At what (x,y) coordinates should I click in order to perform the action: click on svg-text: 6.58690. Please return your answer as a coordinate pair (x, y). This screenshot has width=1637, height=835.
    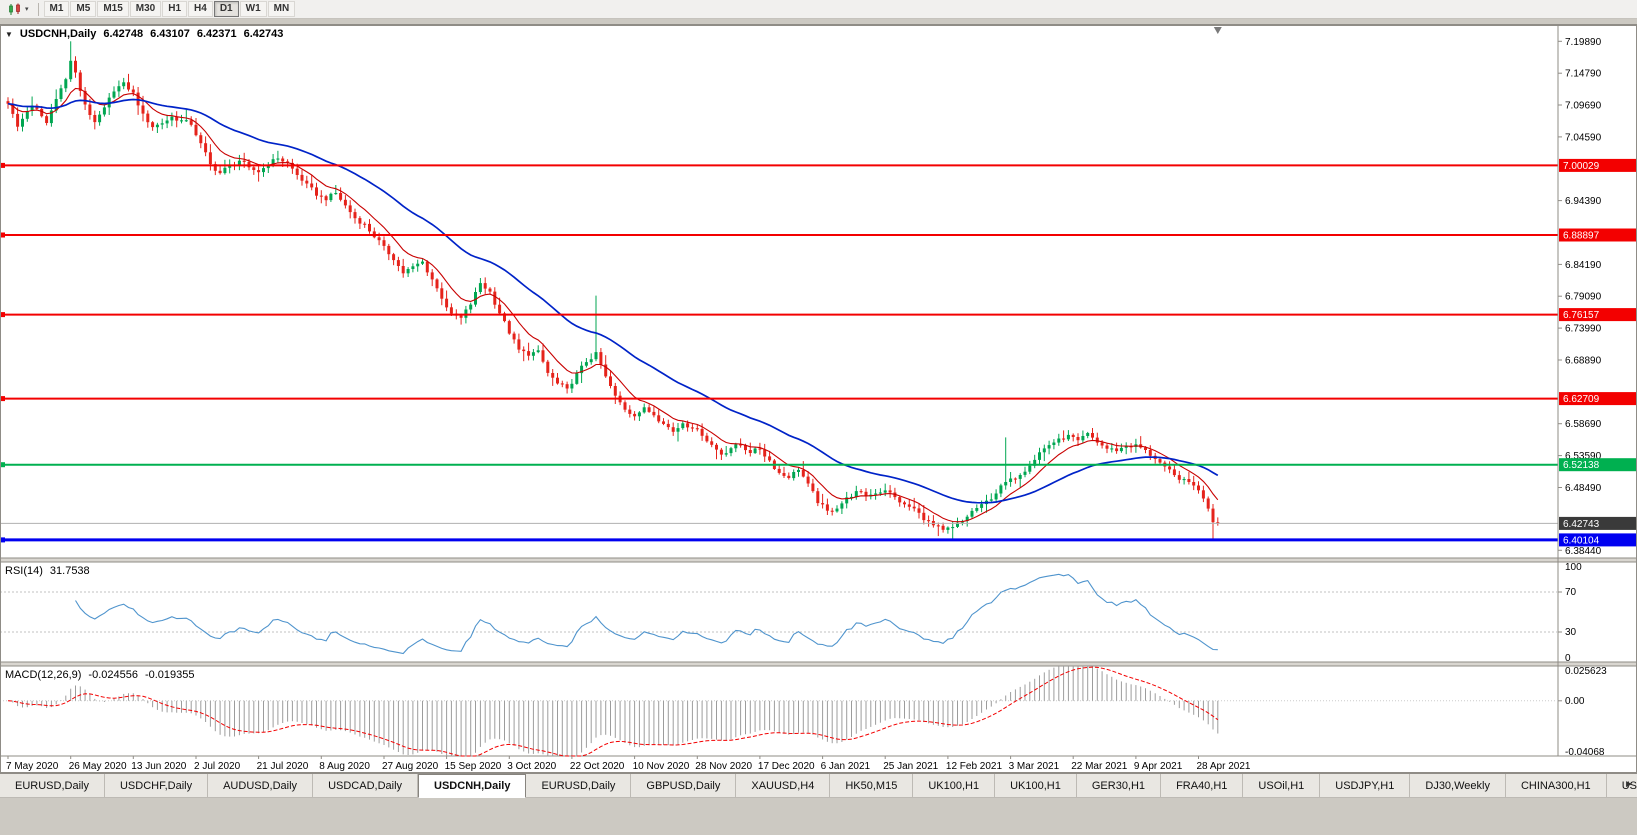
    Looking at the image, I should click on (1583, 424).